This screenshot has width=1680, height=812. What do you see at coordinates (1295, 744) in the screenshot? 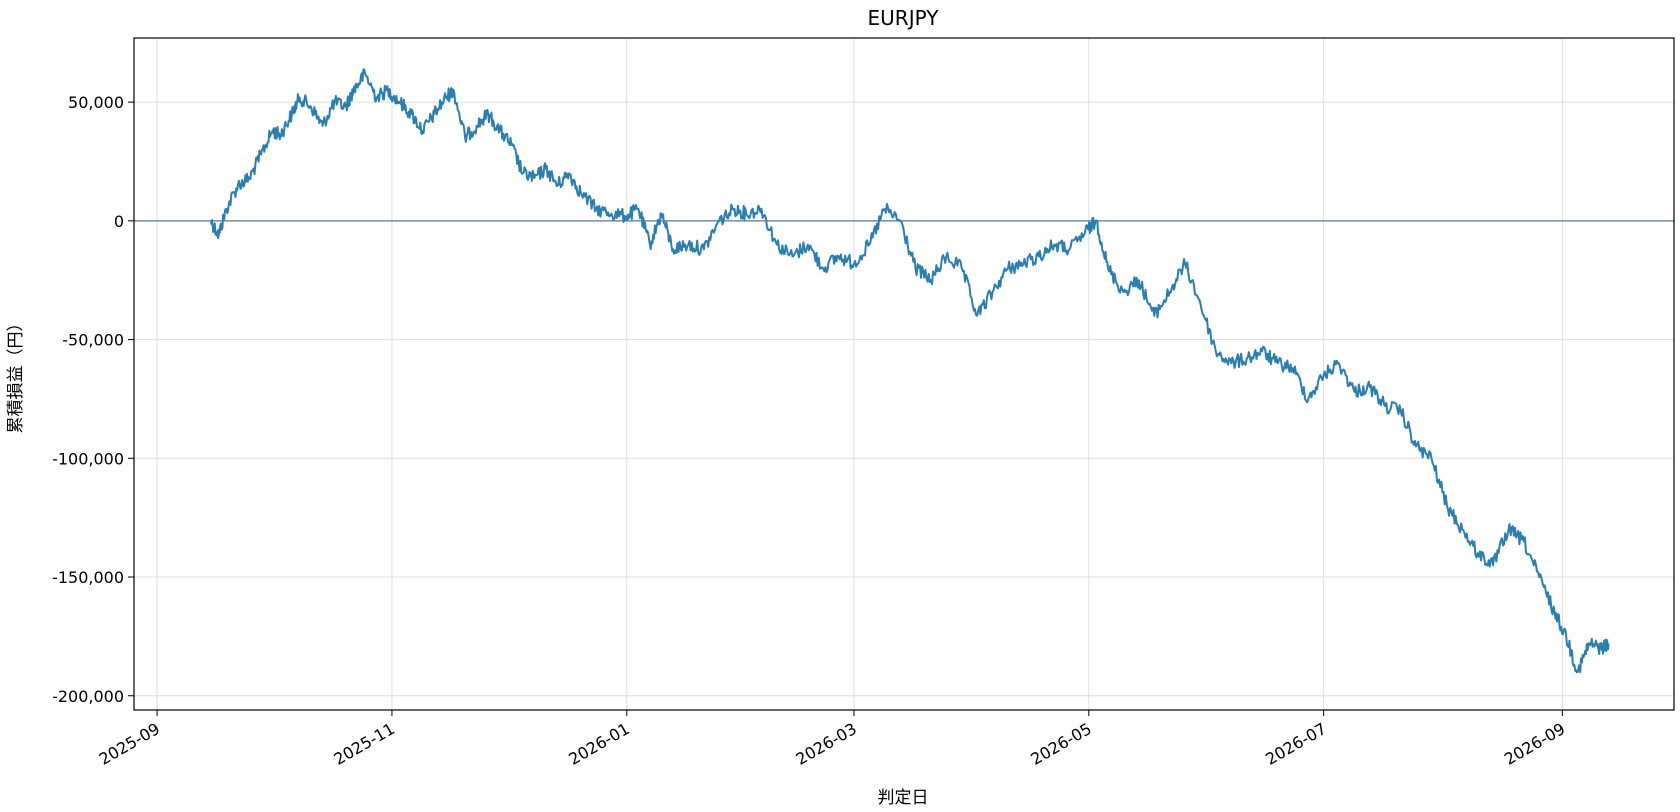
I see `x-tick-label: 2026-07` at bounding box center [1295, 744].